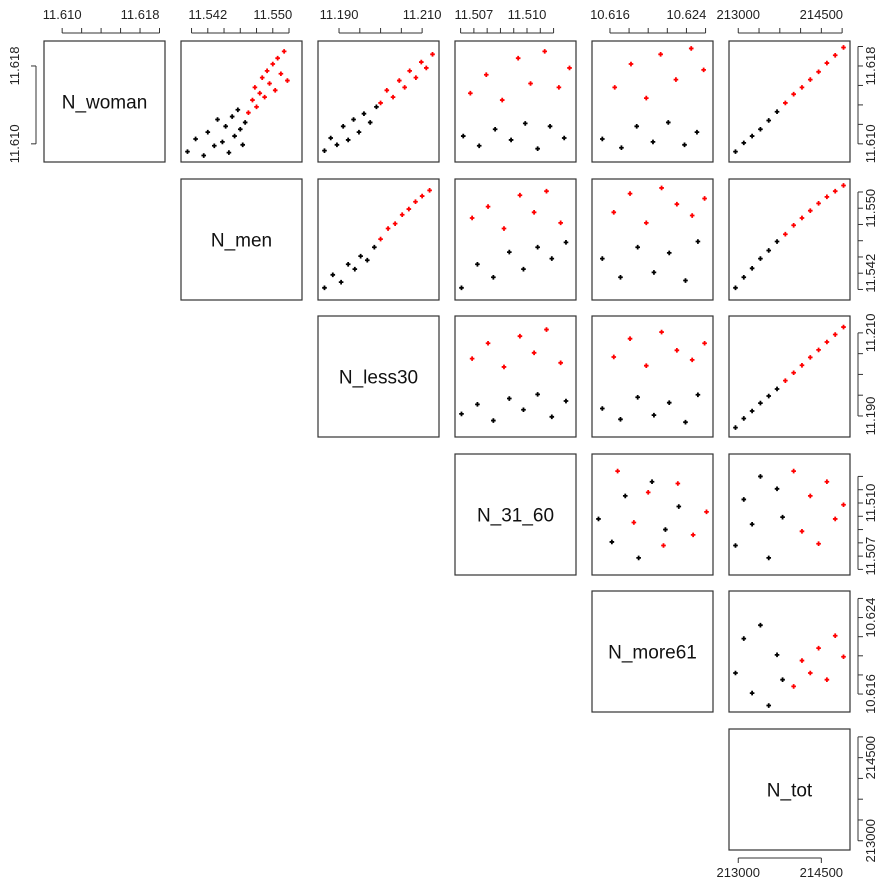 The height and width of the screenshot is (886, 882). What do you see at coordinates (207, 14) in the screenshot?
I see `tick-label-top-n-men: 11.542` at bounding box center [207, 14].